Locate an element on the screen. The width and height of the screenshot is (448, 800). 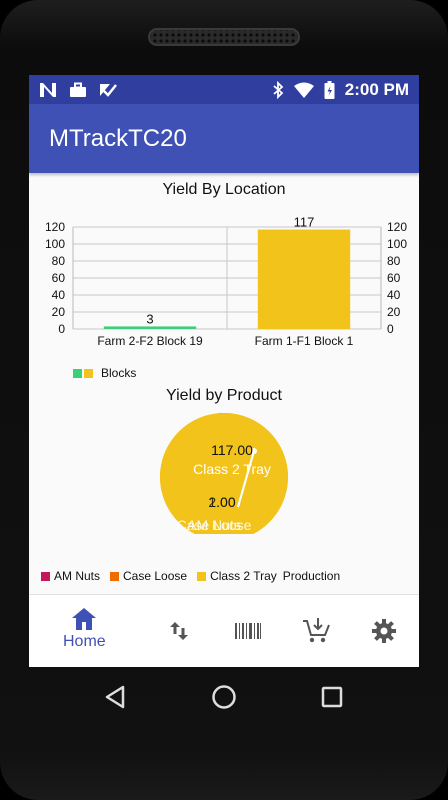
transfer-arrows-icon is located at coordinates (179, 631).